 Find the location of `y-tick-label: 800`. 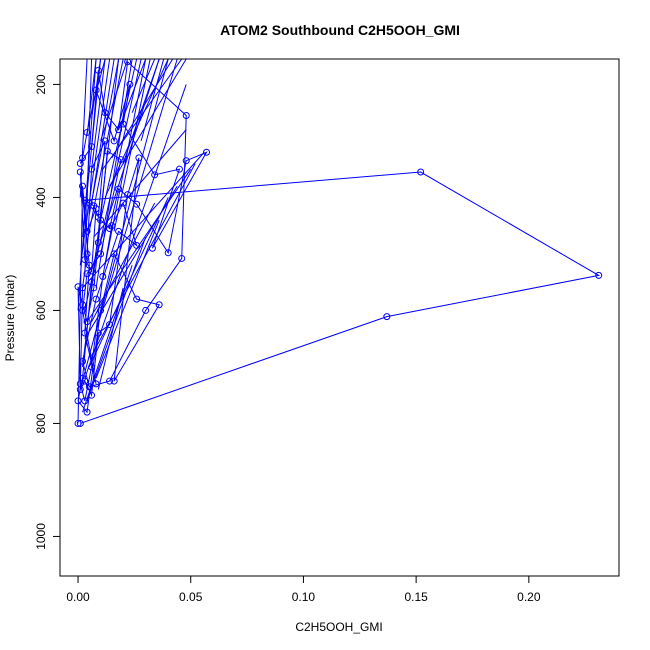

y-tick-label: 800 is located at coordinates (41, 423).